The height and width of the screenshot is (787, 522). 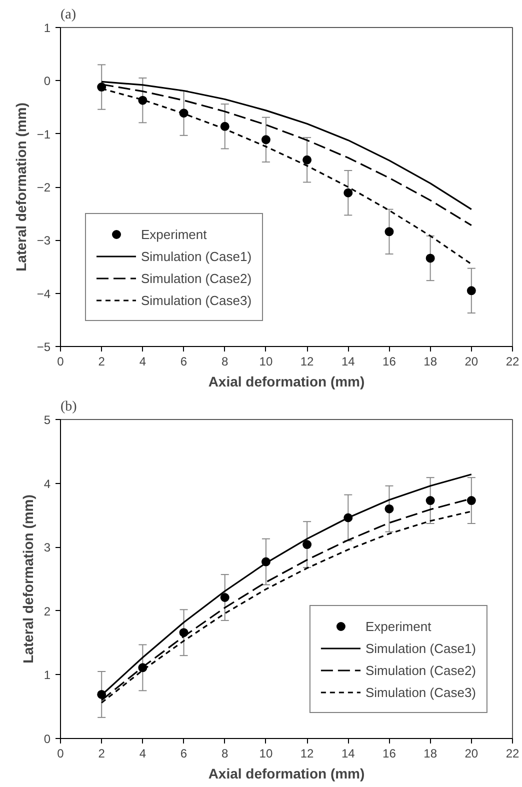 What do you see at coordinates (43, 347) in the screenshot?
I see `y-tick-label: −5` at bounding box center [43, 347].